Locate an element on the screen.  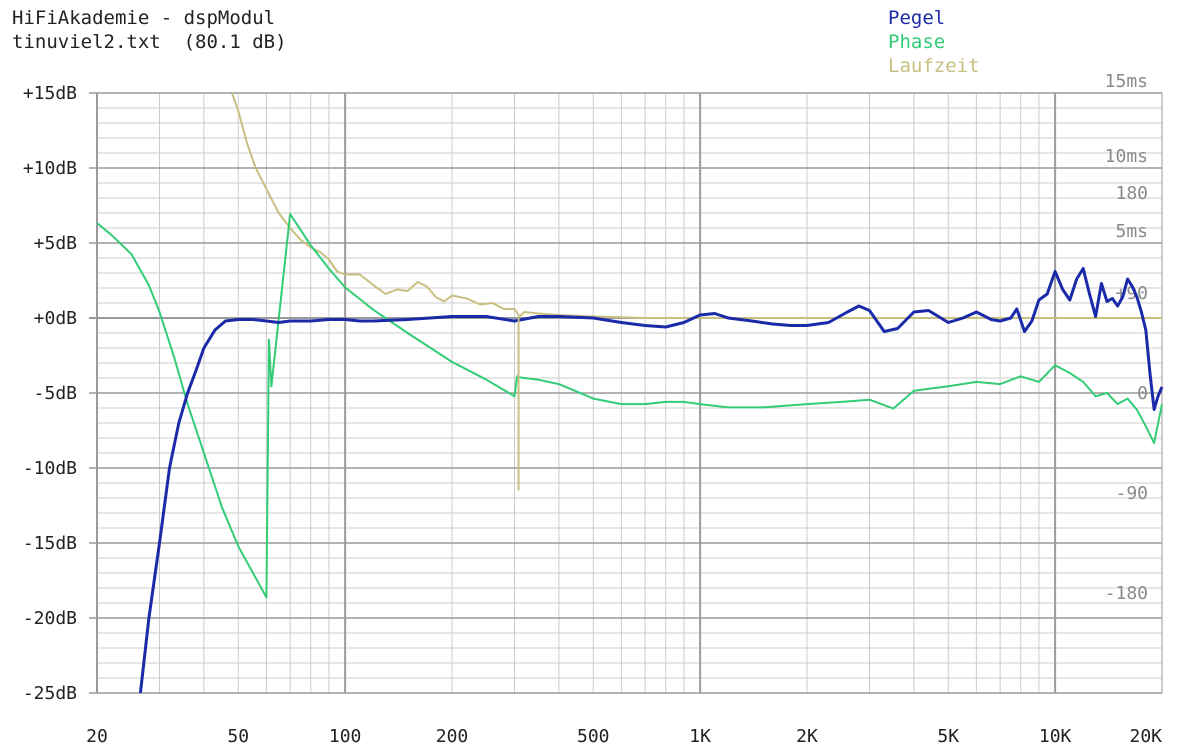
right-tick-label-laufzeit: 10ms is located at coordinates (1126, 156).